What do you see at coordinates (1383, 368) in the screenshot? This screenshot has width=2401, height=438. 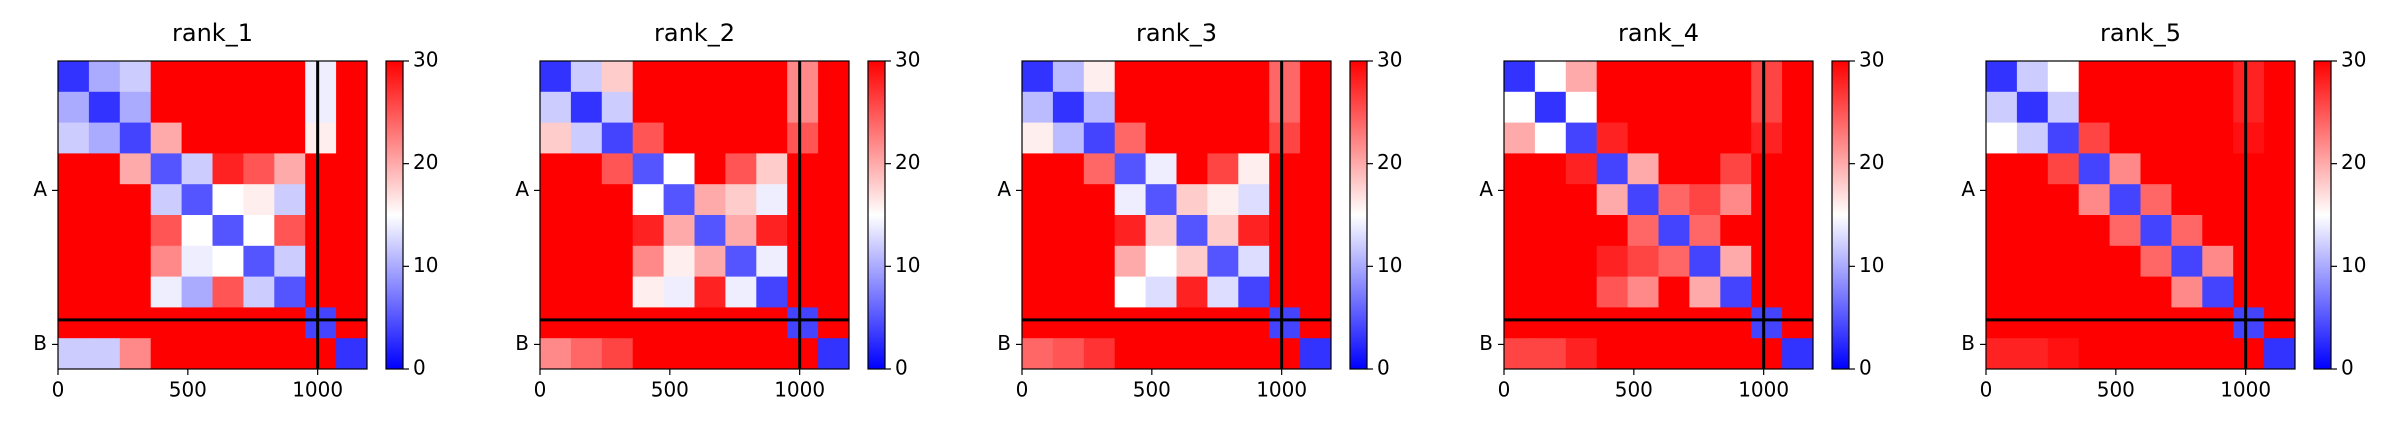 I see `colorbar-tick-label: 0` at bounding box center [1383, 368].